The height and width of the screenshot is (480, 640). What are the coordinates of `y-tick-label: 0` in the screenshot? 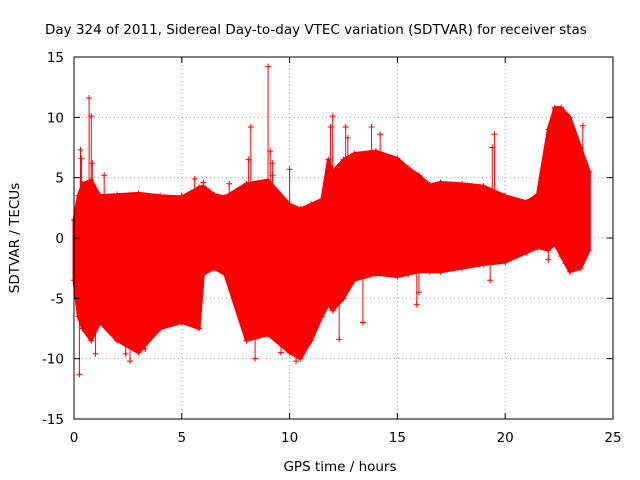 It's located at (59, 239).